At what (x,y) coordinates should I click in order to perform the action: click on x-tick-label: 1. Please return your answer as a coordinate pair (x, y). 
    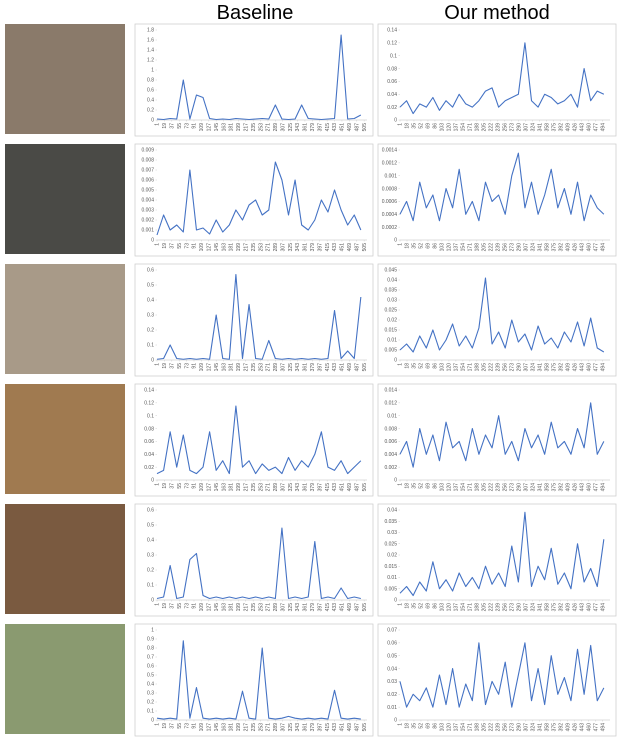
    Looking at the image, I should click on (158, 124).